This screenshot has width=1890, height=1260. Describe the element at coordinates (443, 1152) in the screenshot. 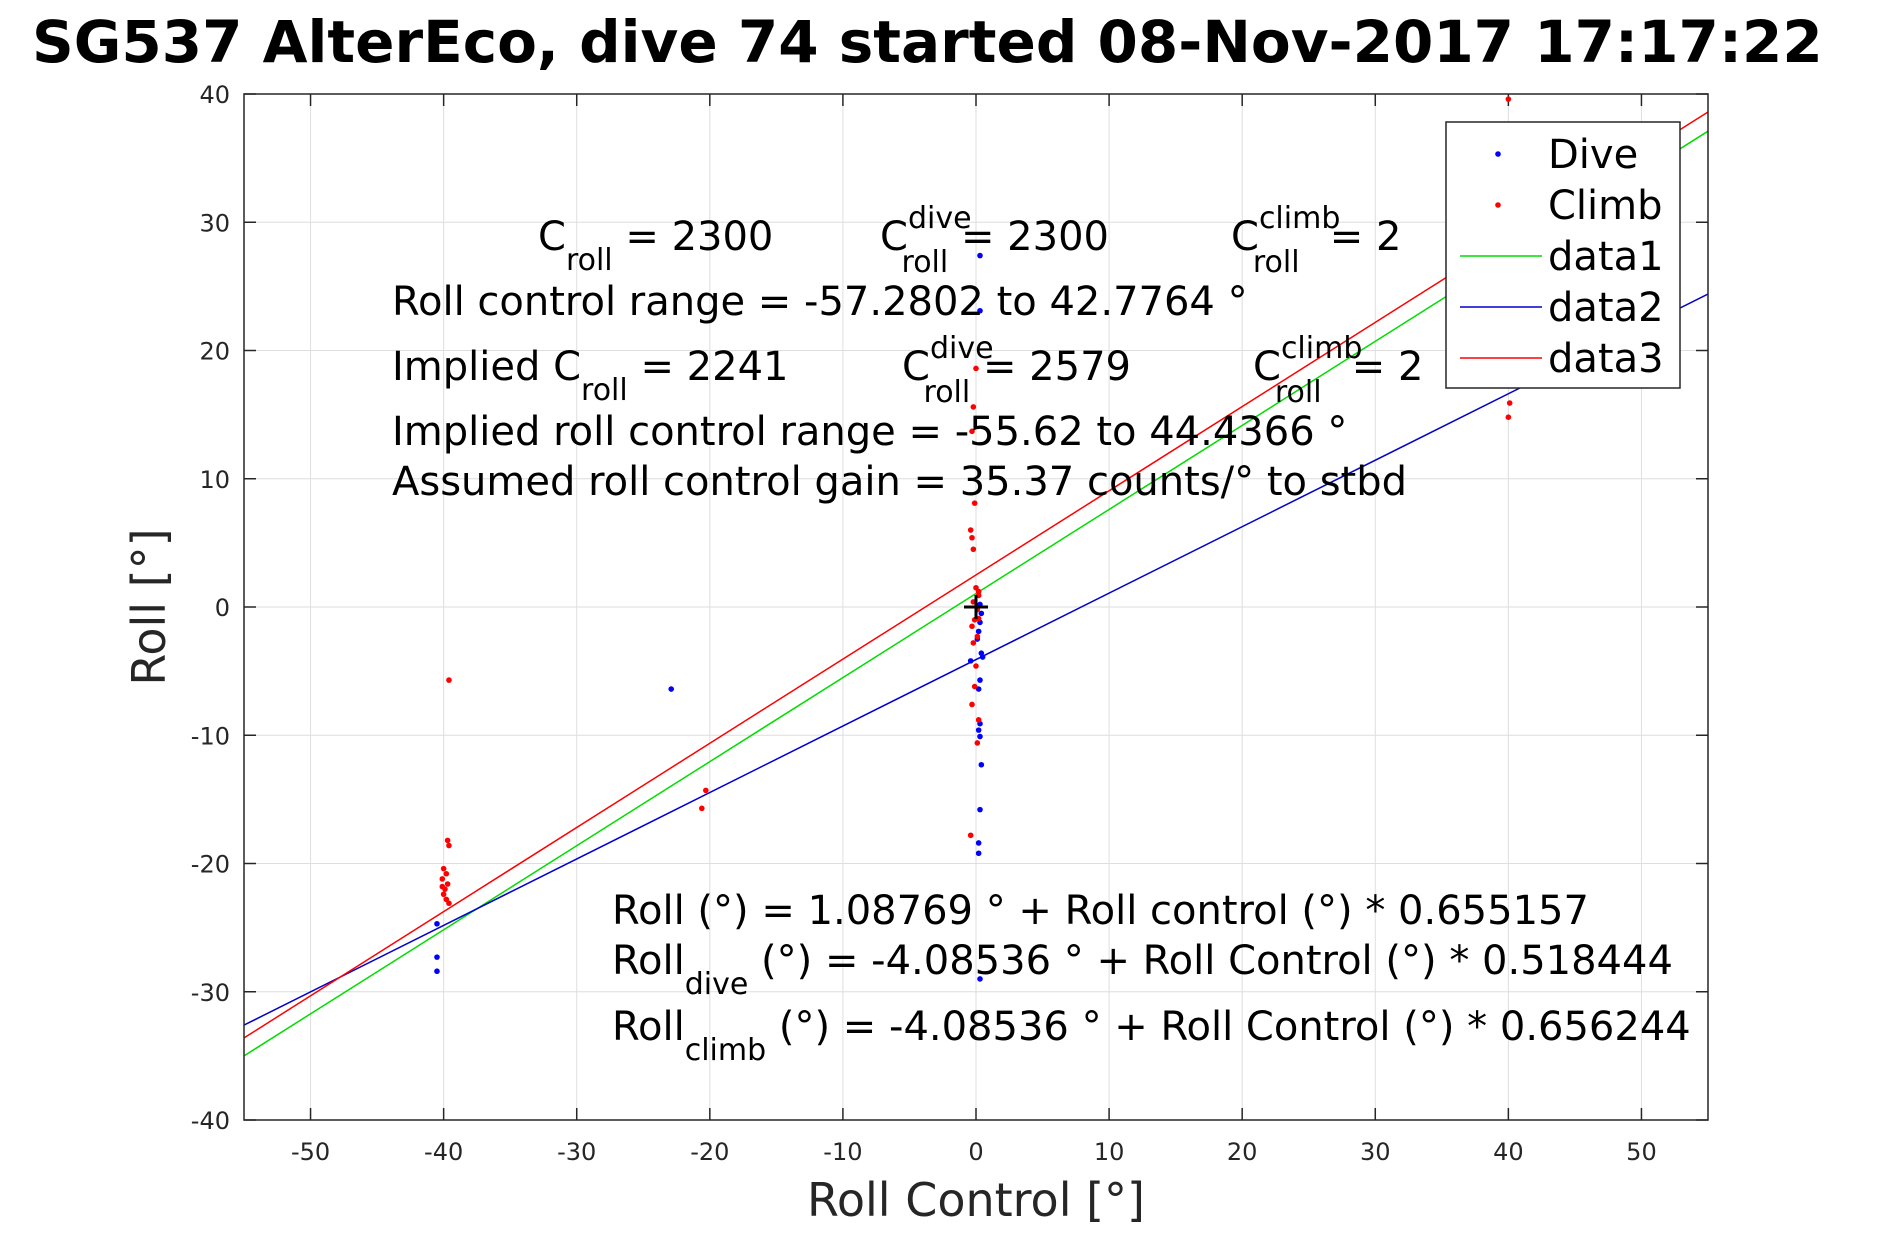

I see `x-tick-label: -40` at that location.